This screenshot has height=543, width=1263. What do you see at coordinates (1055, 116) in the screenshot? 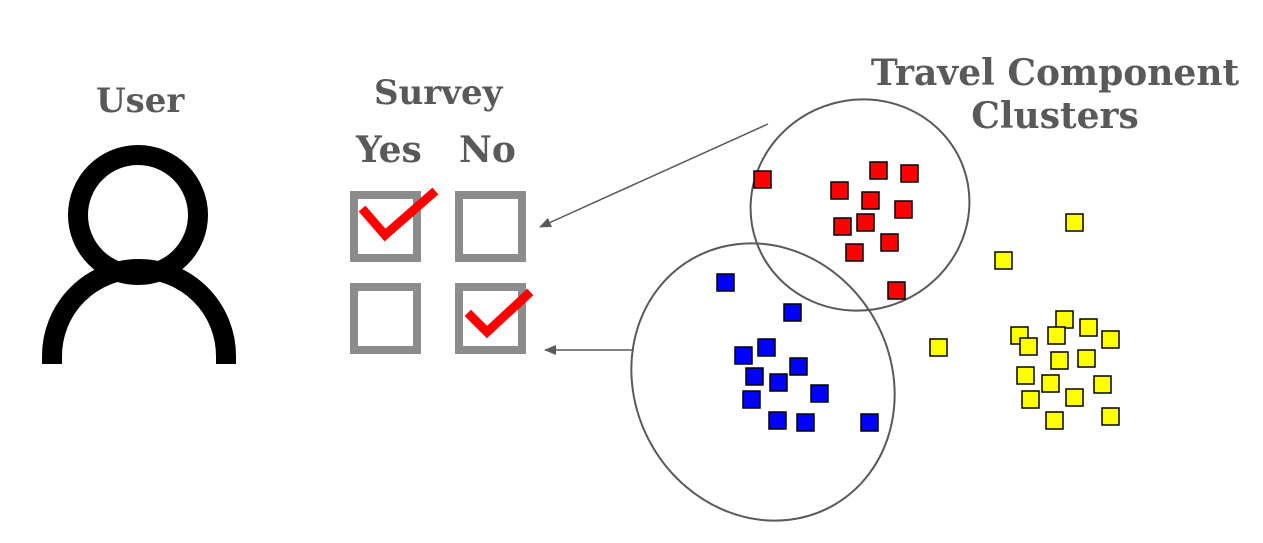
I see `clusters-title-line2: Clusters` at bounding box center [1055, 116].